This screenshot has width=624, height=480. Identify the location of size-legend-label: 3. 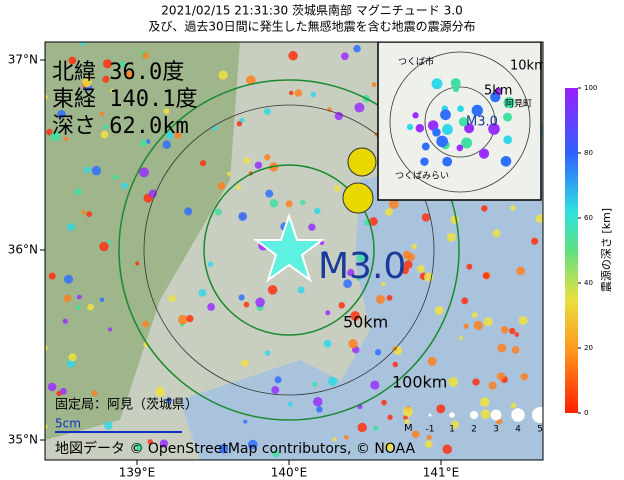
(496, 430).